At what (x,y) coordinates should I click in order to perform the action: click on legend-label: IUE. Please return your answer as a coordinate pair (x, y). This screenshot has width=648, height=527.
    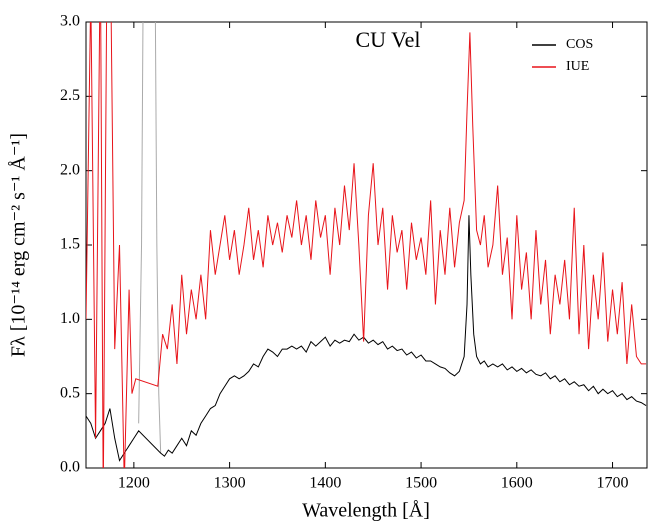
    Looking at the image, I should click on (577, 66).